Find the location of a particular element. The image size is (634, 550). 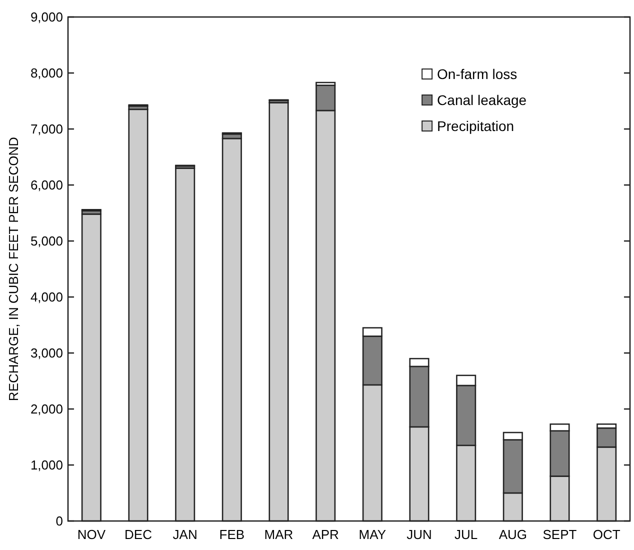

legend-label: Precipitation is located at coordinates (475, 126).